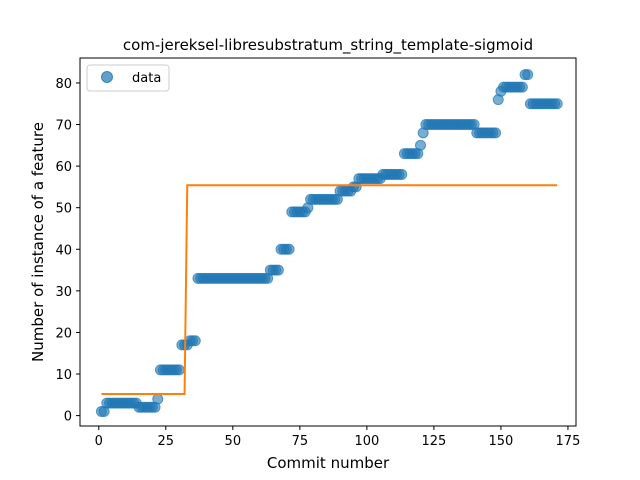 The width and height of the screenshot is (640, 480). What do you see at coordinates (501, 441) in the screenshot?
I see `x-tick-label: 150` at bounding box center [501, 441].